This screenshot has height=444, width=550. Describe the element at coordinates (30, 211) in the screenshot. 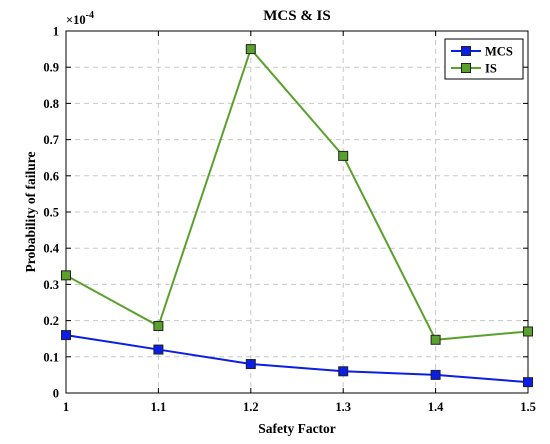

I see `y-axis-label: Probability of failure` at that location.